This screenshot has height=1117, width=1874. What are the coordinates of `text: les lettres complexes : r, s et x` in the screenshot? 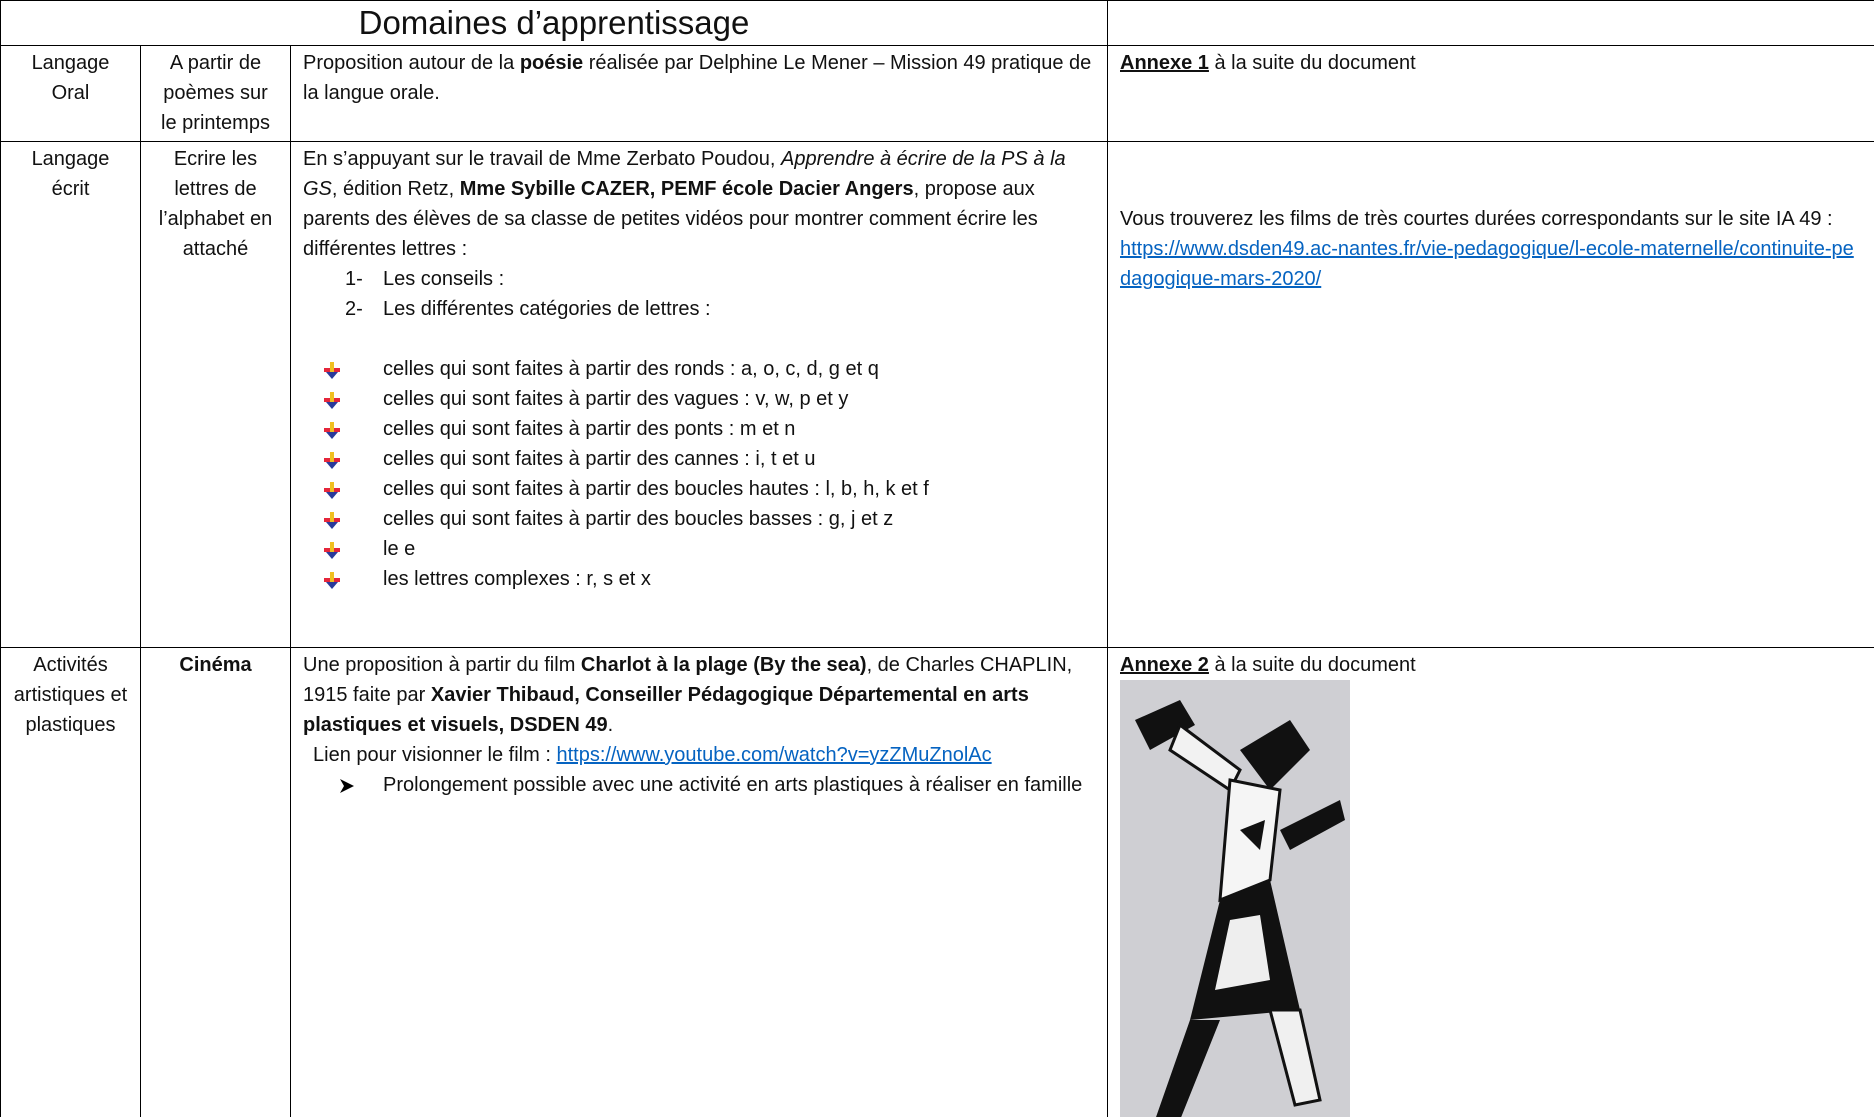 It's located at (517, 579).